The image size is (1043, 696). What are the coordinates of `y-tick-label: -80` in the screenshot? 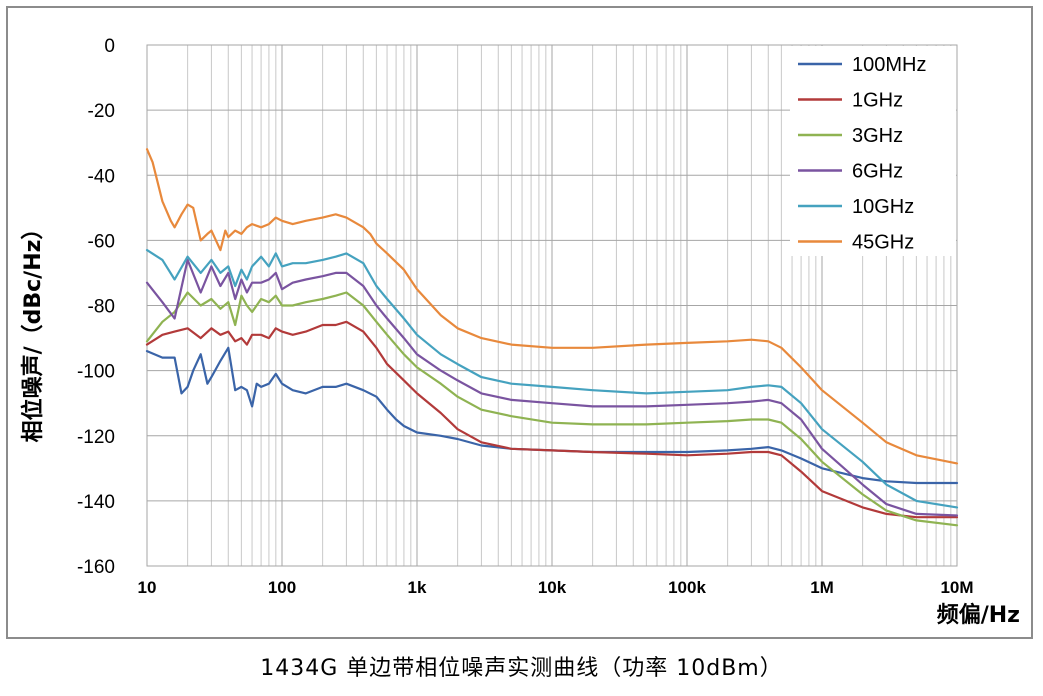 It's located at (101, 307).